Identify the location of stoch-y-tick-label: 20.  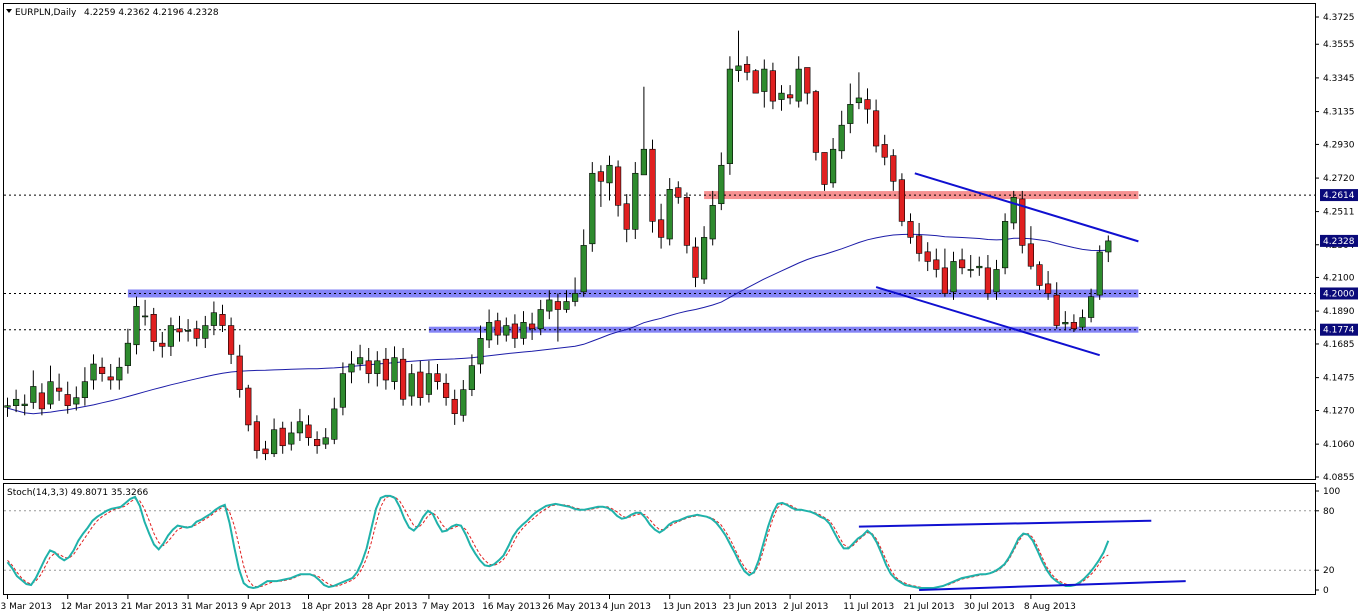
(1329, 571).